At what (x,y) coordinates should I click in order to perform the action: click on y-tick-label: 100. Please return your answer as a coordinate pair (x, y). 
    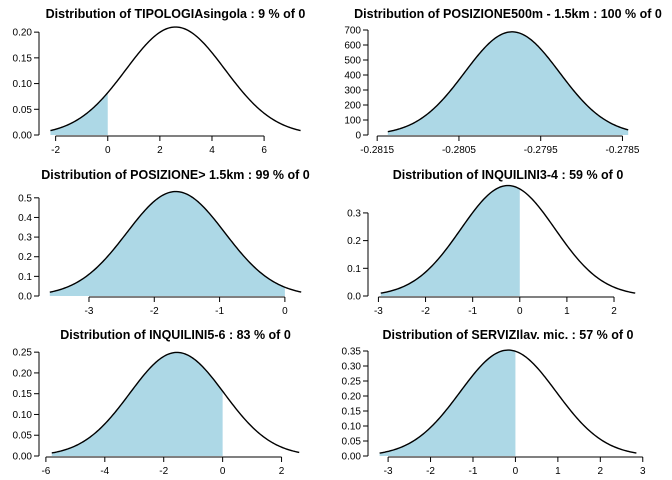
    Looking at the image, I should click on (352, 121).